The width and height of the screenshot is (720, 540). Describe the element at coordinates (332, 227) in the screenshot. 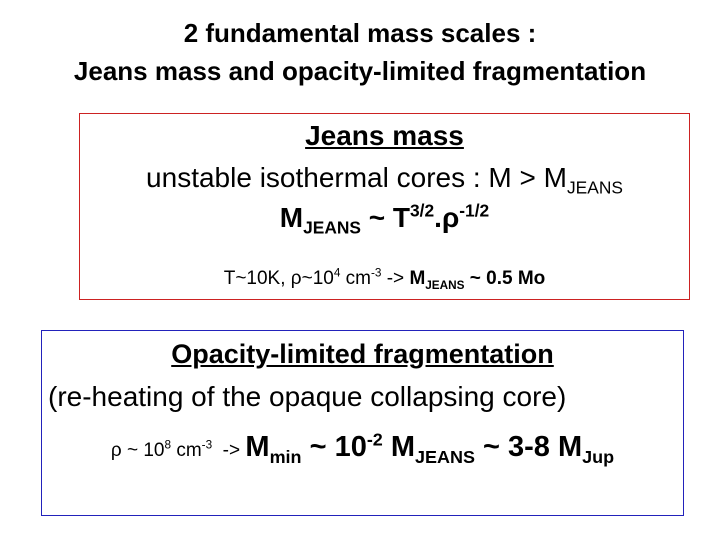

I see `f-m-sub: JEANS` at that location.